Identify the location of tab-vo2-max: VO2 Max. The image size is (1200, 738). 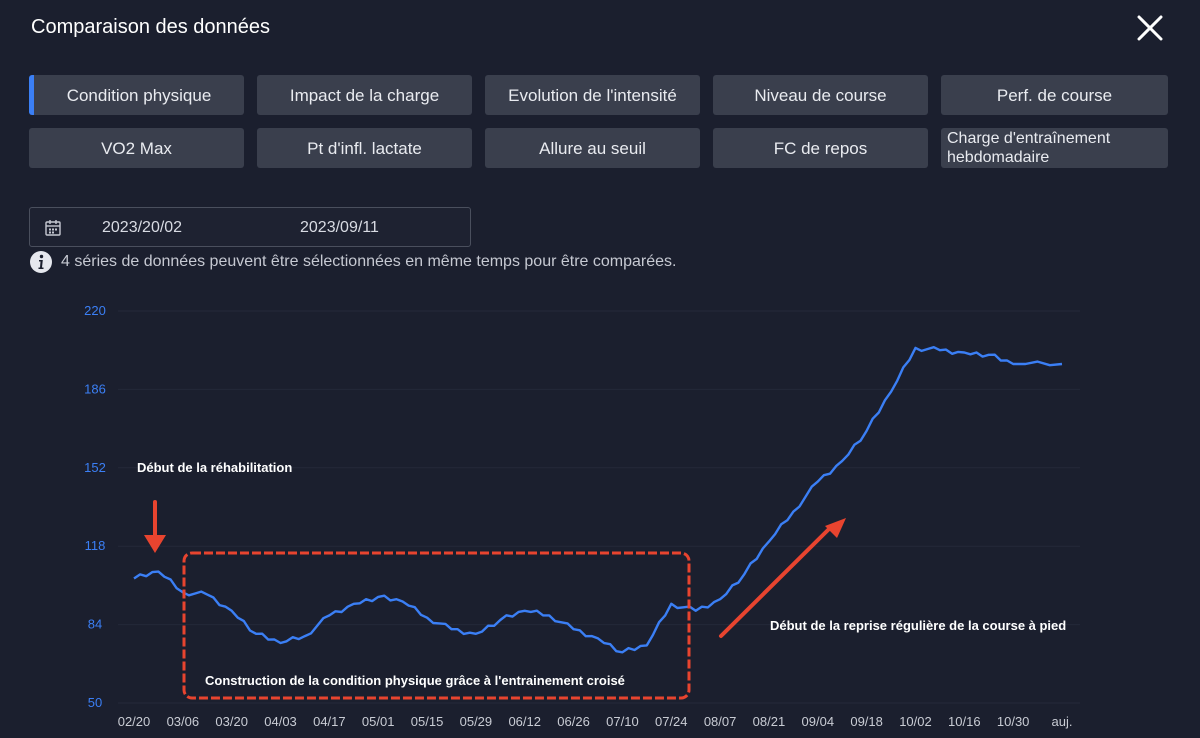
(136, 148).